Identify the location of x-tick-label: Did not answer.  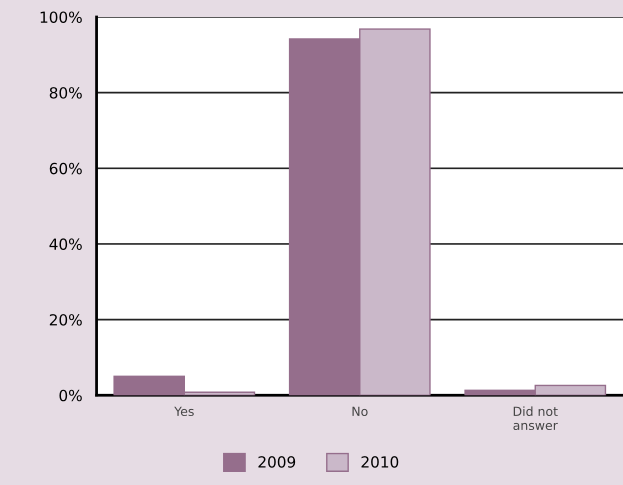
(535, 418).